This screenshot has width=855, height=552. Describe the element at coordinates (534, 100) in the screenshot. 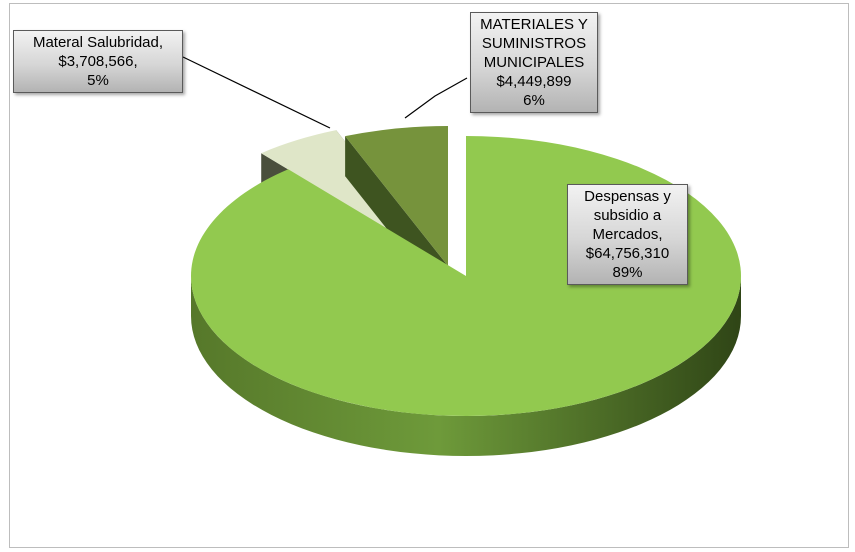

I see `data-label-materiales-line-5: 6%` at that location.